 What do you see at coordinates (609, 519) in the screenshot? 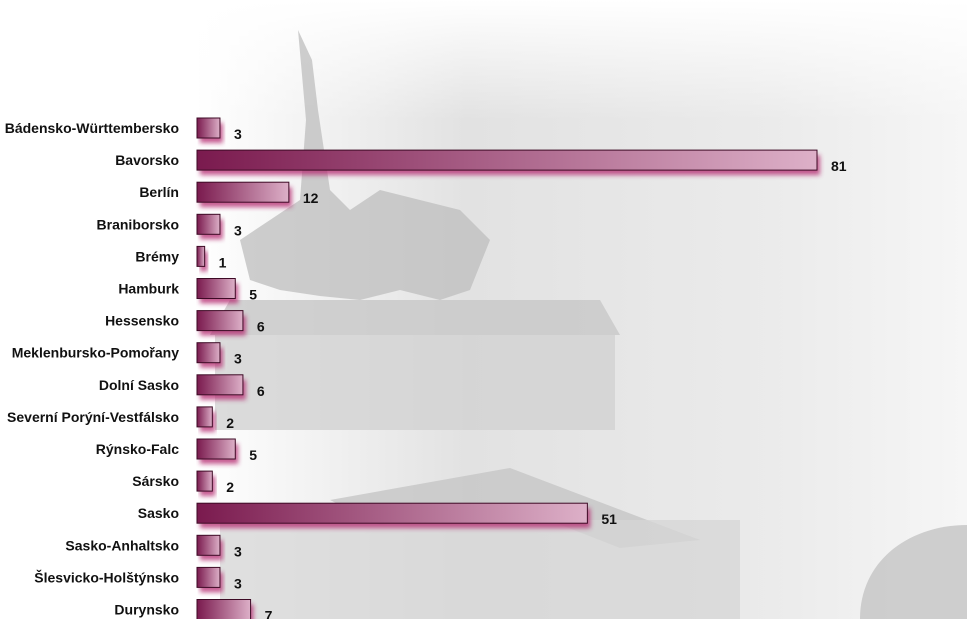
I see `value-label: 51` at bounding box center [609, 519].